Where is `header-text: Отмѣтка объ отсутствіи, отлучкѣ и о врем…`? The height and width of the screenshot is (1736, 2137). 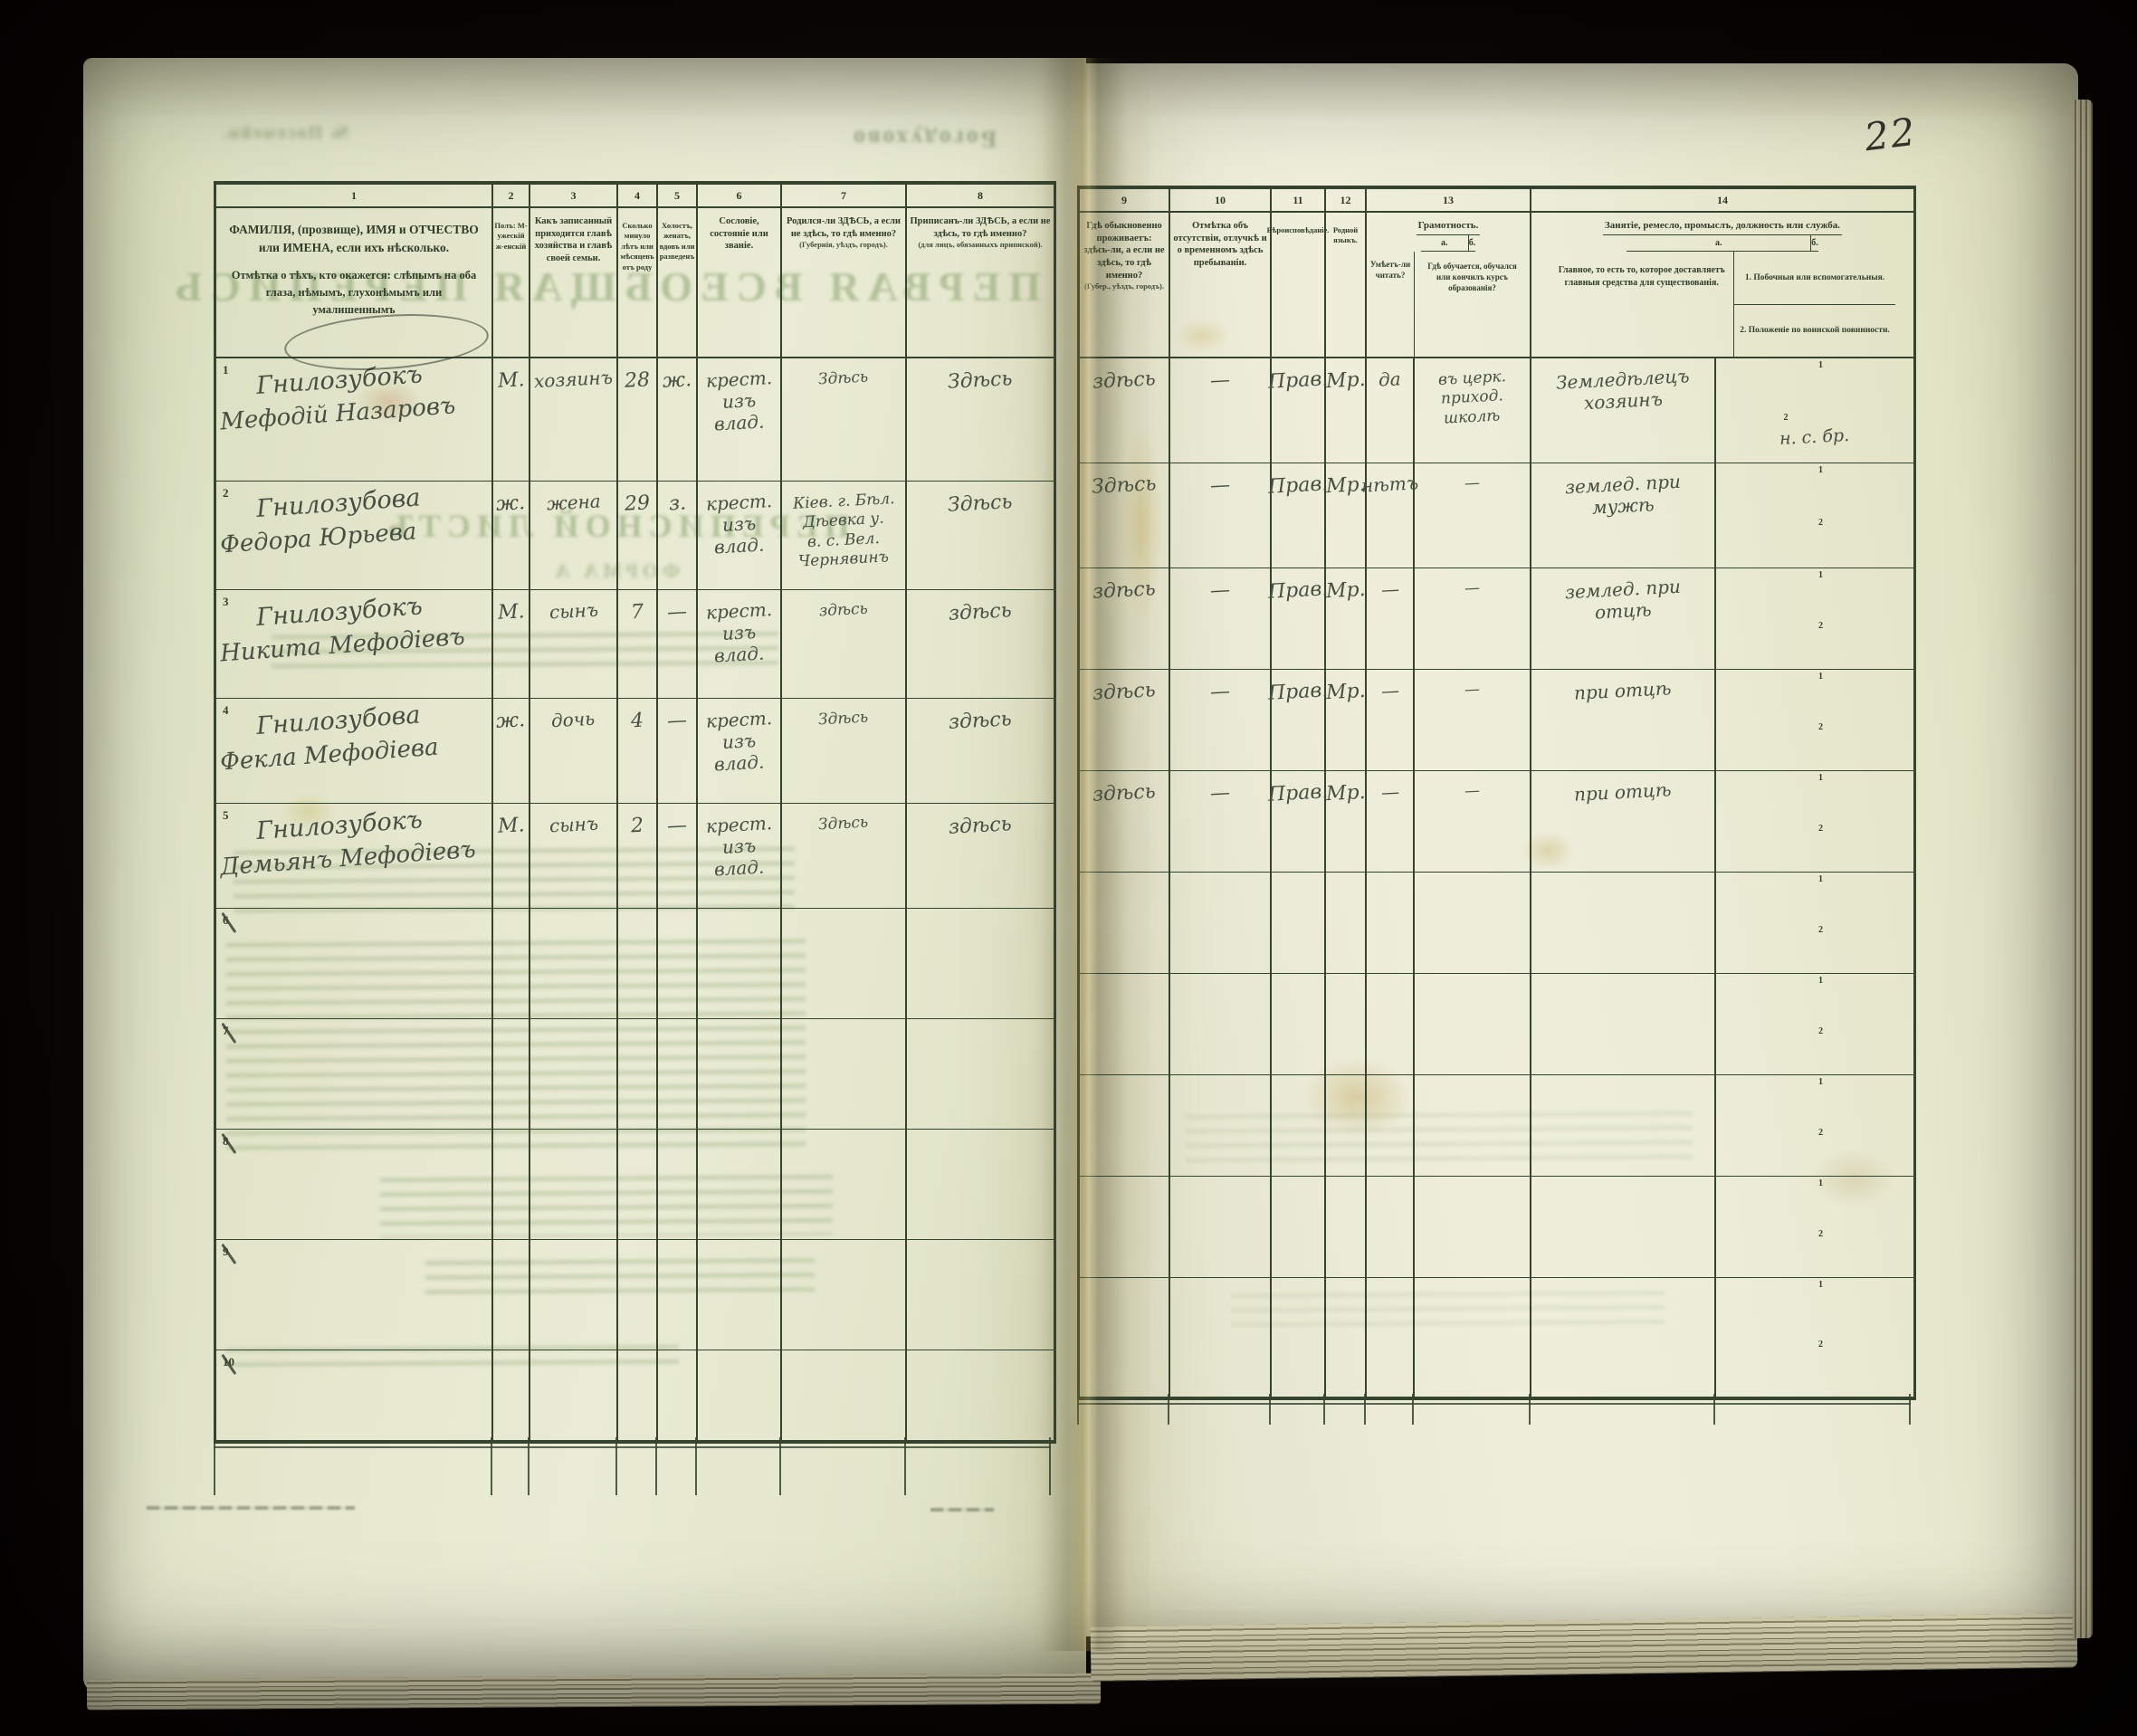 header-text: Отмѣтка объ отсутствіи, отлучкѣ и о врем… is located at coordinates (1220, 244).